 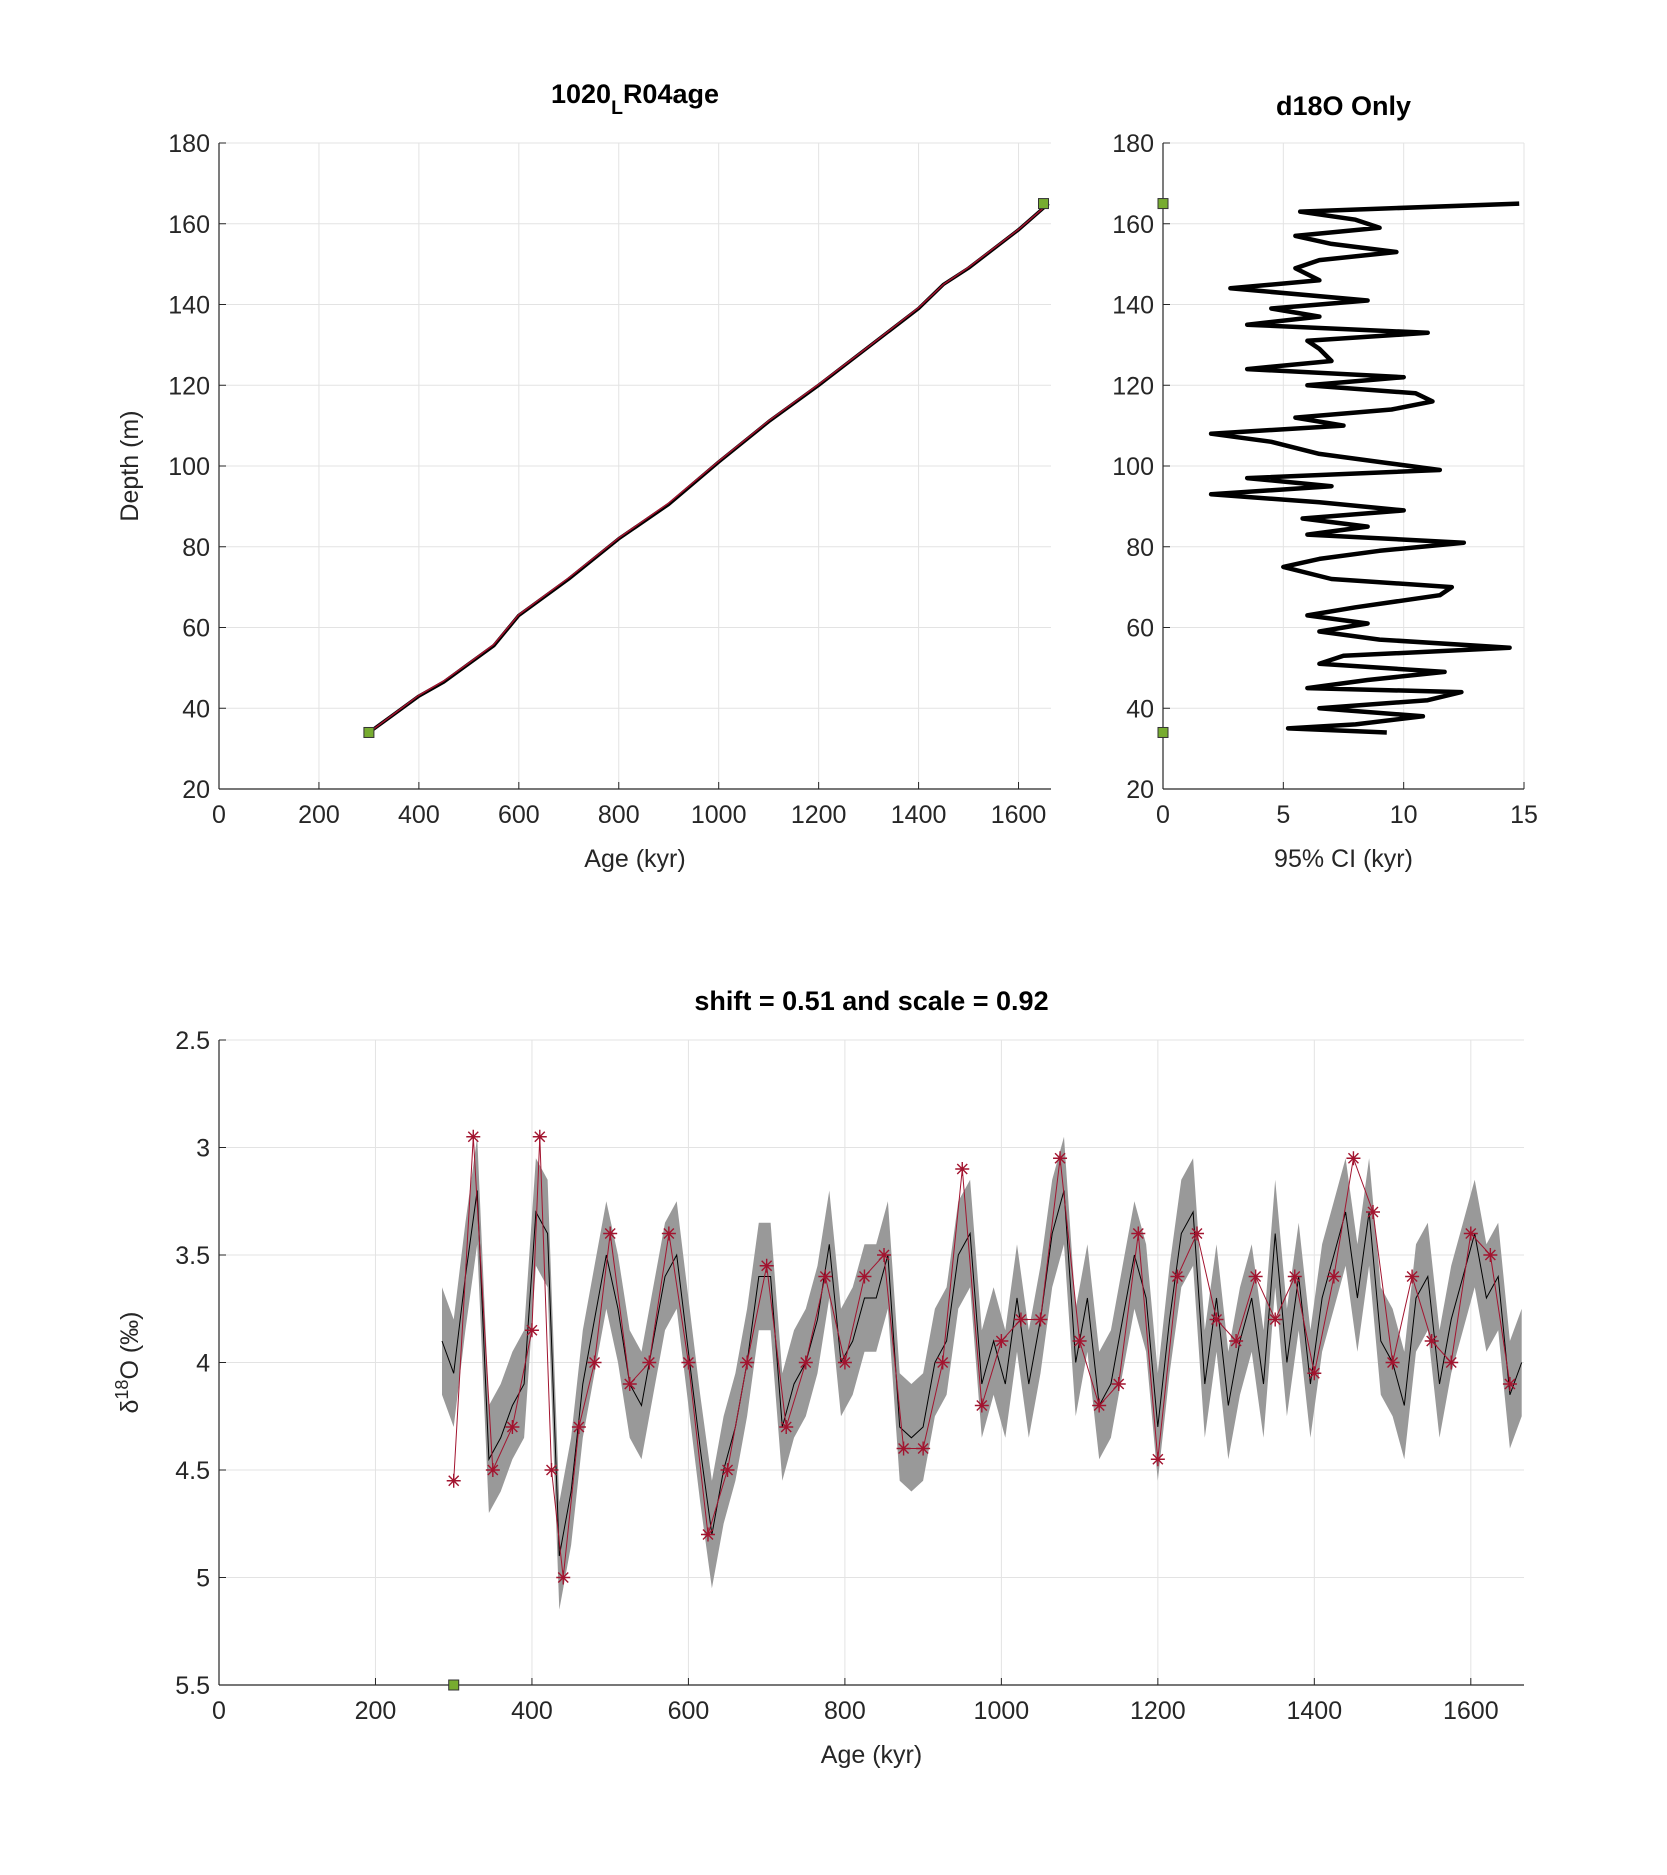 What do you see at coordinates (192, 1471) in the screenshot?
I see `y-tick-label: 4.5` at bounding box center [192, 1471].